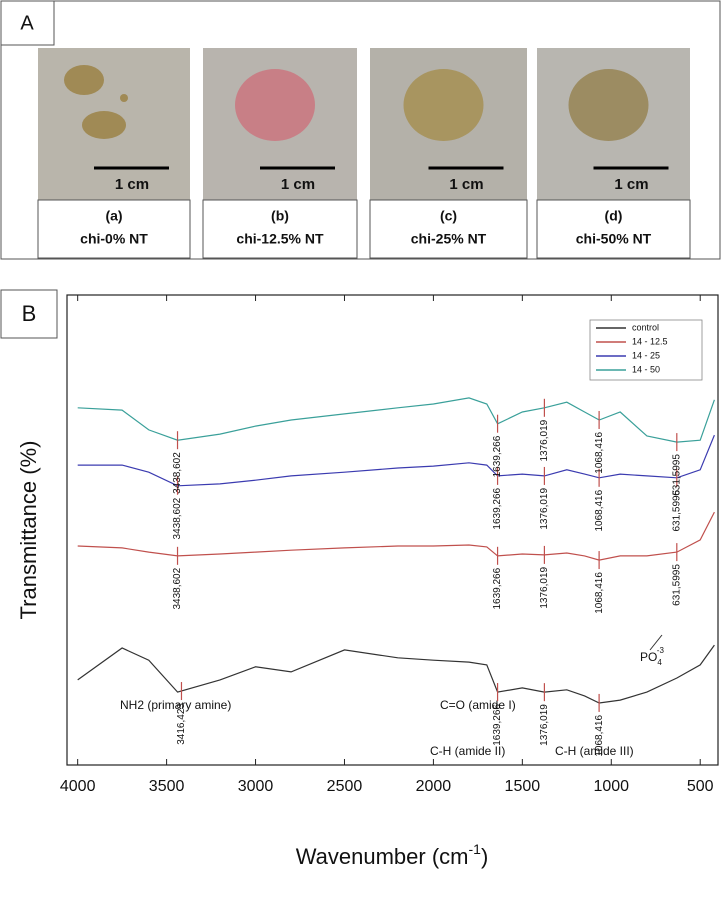 The height and width of the screenshot is (897, 722). I want to click on x-axis-label: Wavenumber (cm-1), so click(392, 855).